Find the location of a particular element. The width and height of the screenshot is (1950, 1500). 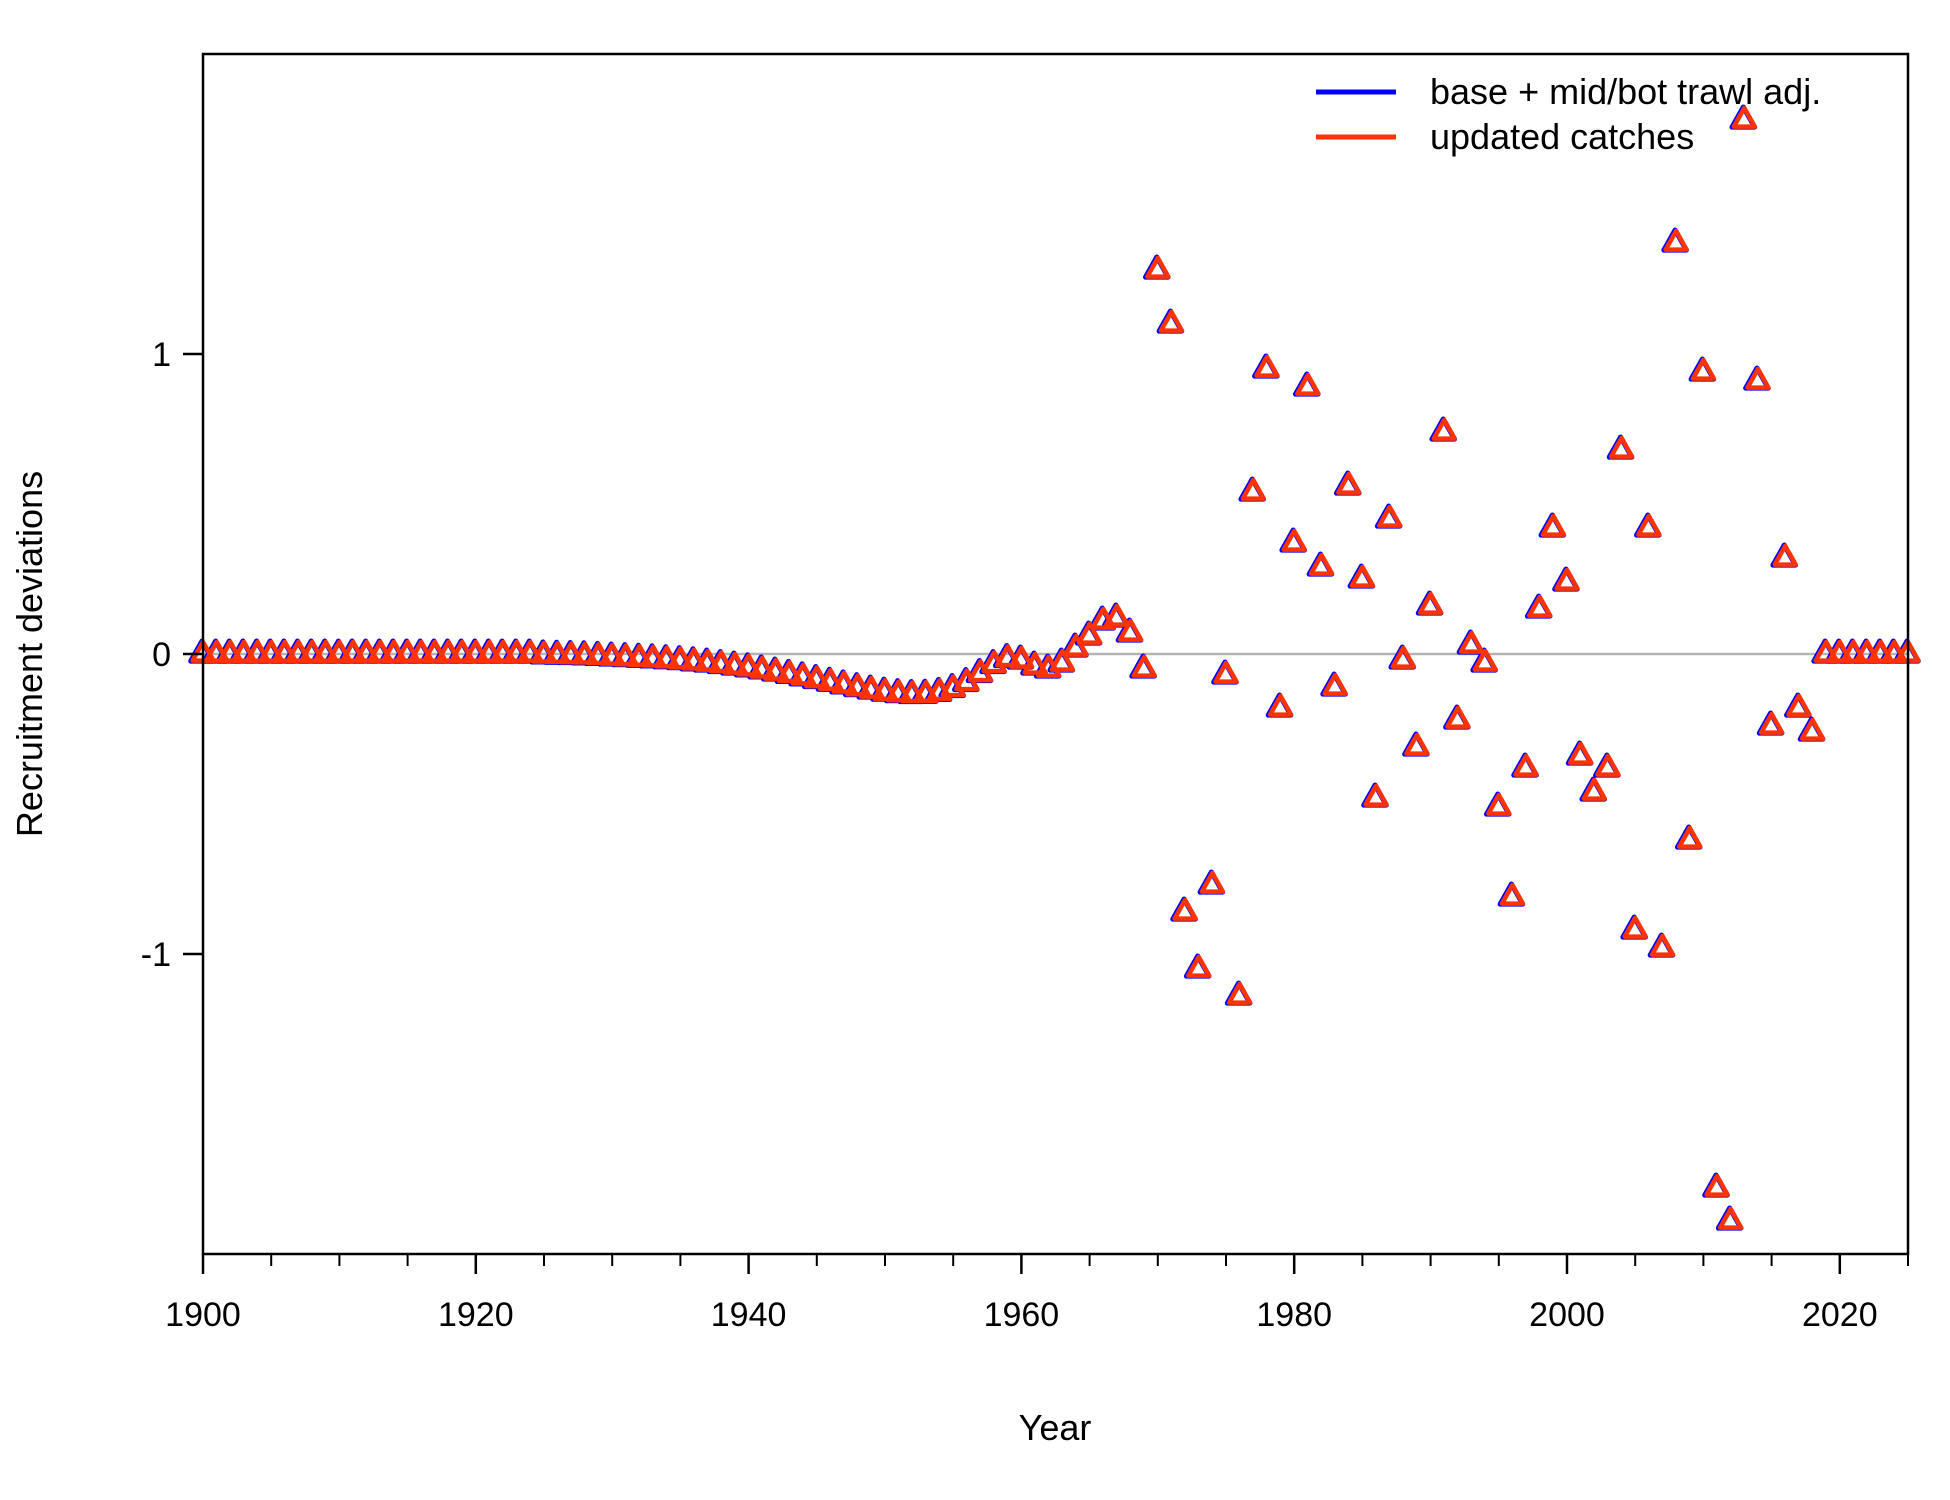

x-tick-label: 2020 is located at coordinates (1840, 1315).